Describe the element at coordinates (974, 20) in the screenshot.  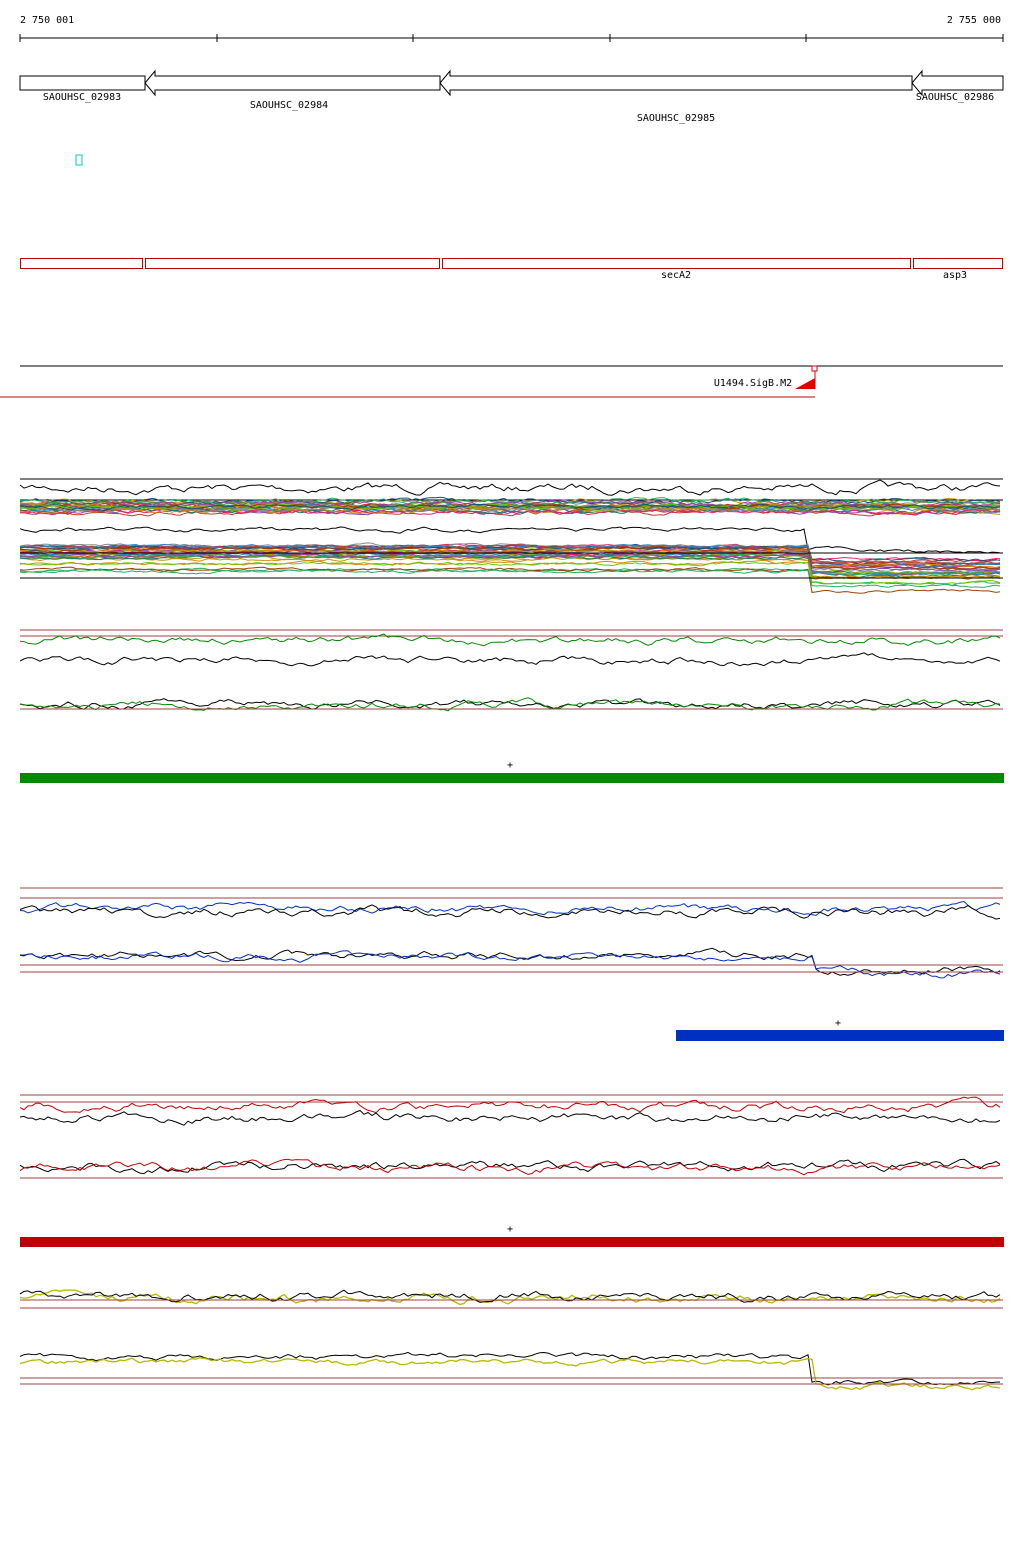
I see `ruler-end: 2 755 000` at that location.